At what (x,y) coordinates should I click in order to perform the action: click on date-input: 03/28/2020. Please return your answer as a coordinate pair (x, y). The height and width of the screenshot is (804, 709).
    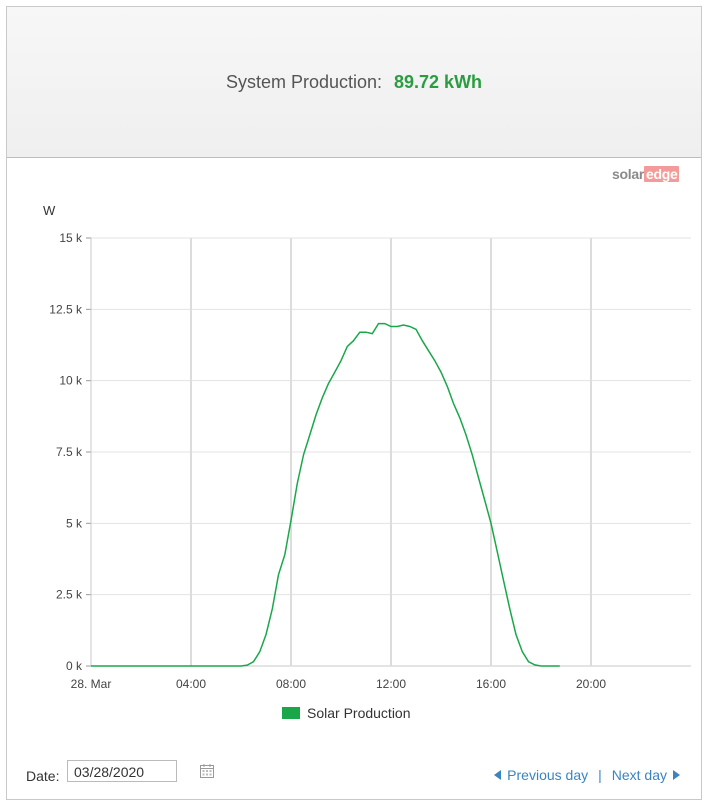
    Looking at the image, I should click on (140, 771).